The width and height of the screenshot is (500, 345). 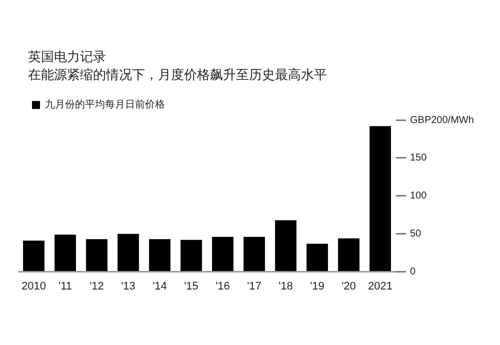 What do you see at coordinates (254, 286) in the screenshot?
I see `x-tick-label: '17` at bounding box center [254, 286].